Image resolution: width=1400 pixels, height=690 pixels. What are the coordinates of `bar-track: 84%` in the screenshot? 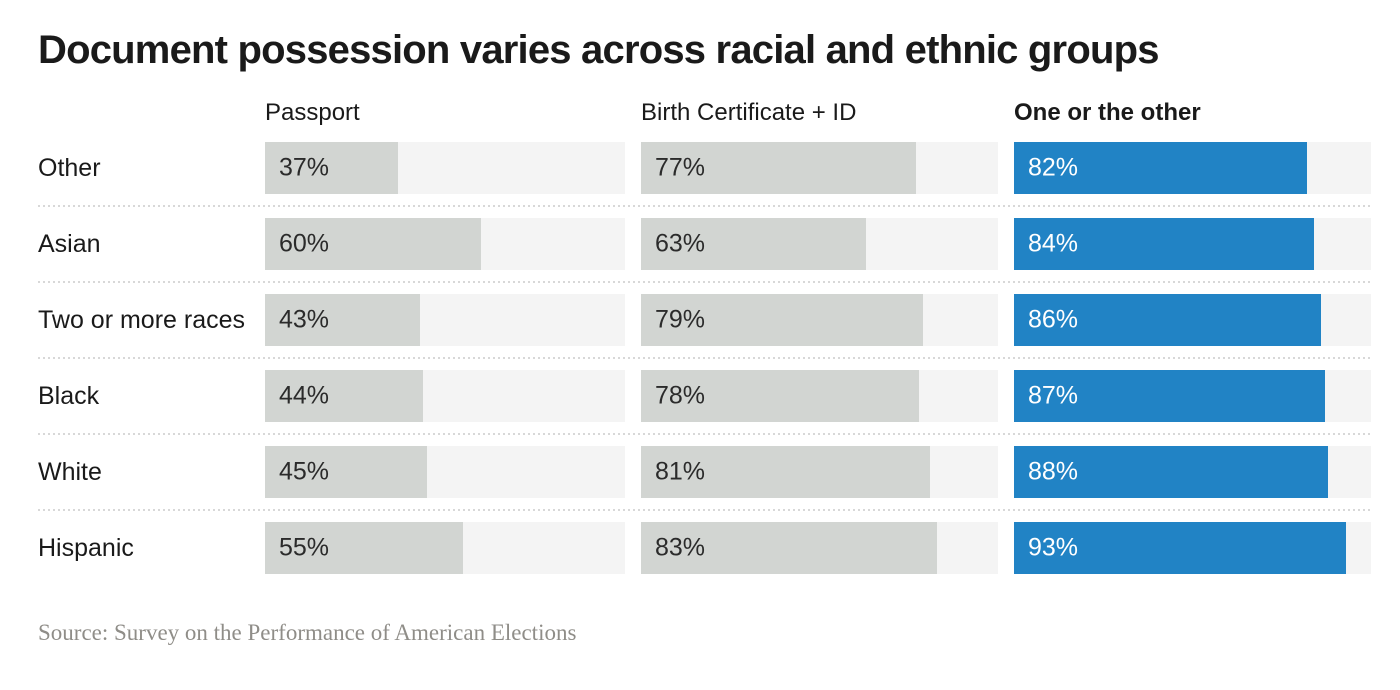 It's located at (1192, 244).